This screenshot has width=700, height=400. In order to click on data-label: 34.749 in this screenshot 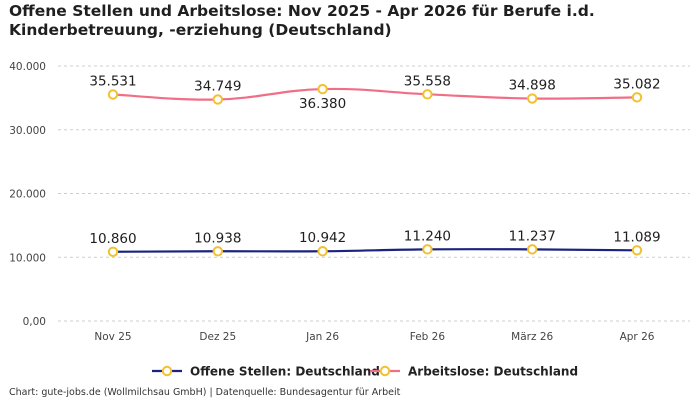, I will do `click(217, 86)`.